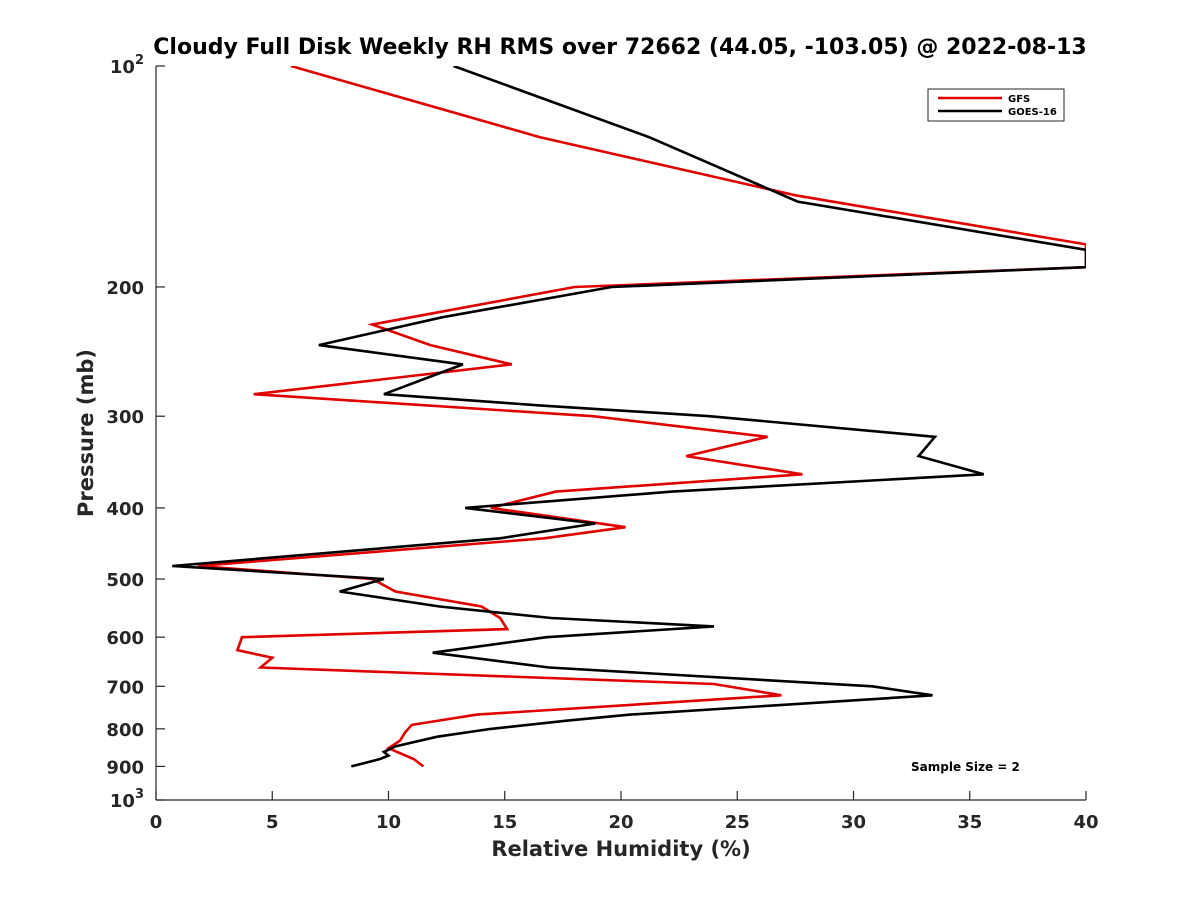 The image size is (1200, 900). Describe the element at coordinates (504, 822) in the screenshot. I see `x-tick-label: 15` at that location.